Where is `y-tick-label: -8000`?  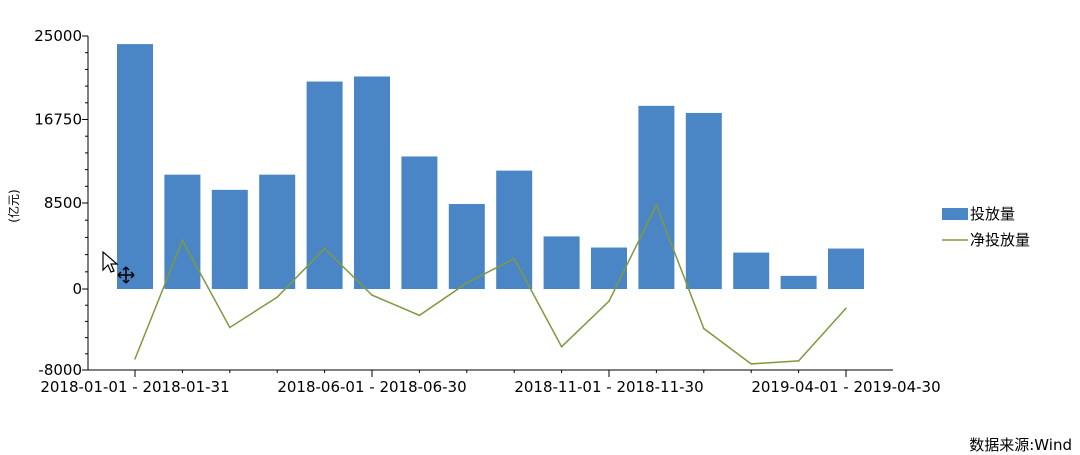
y-tick-label: -8000 is located at coordinates (60, 370).